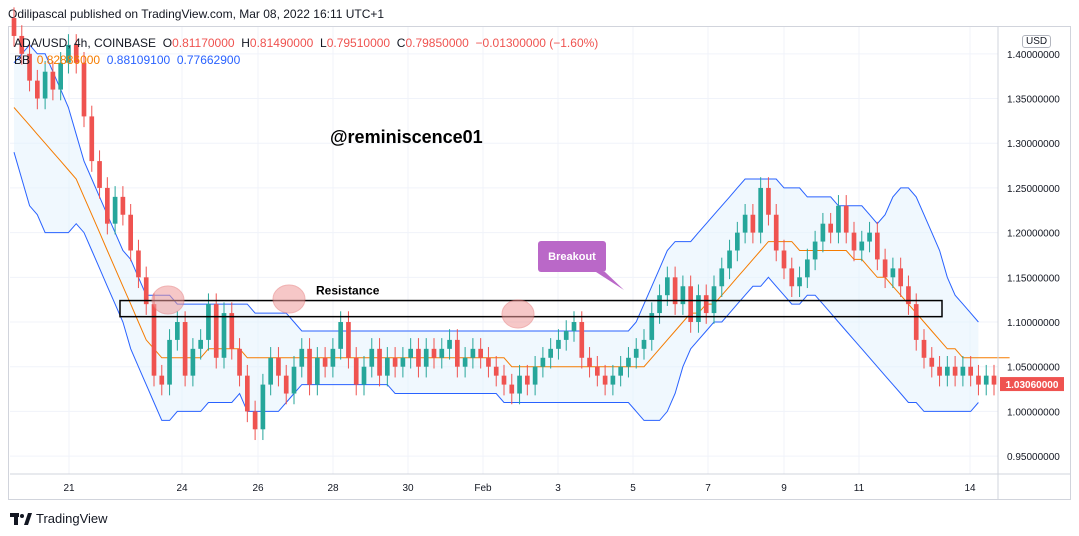 Image resolution: width=1079 pixels, height=536 pixels. I want to click on brand-label: TradingView, so click(72, 518).